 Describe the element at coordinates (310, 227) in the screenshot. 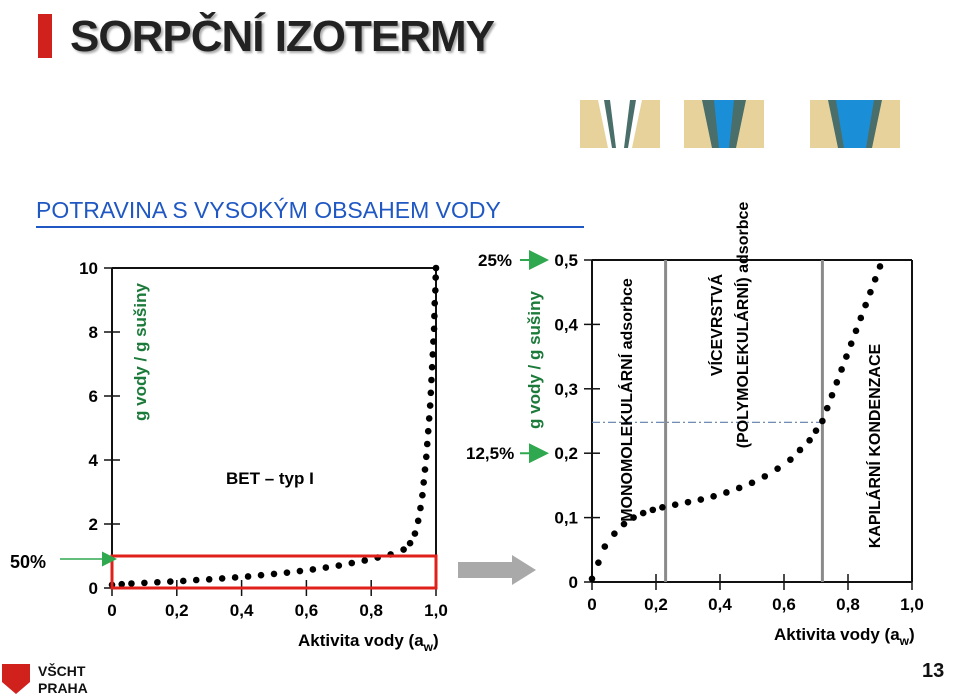

I see `subtitle-underline` at that location.